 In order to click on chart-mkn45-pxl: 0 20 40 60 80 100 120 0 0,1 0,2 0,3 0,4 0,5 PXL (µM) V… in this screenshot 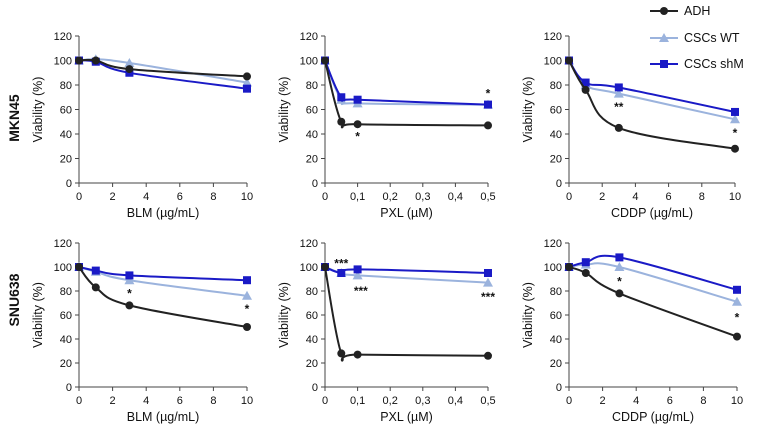, I will do `click(386, 125)`.